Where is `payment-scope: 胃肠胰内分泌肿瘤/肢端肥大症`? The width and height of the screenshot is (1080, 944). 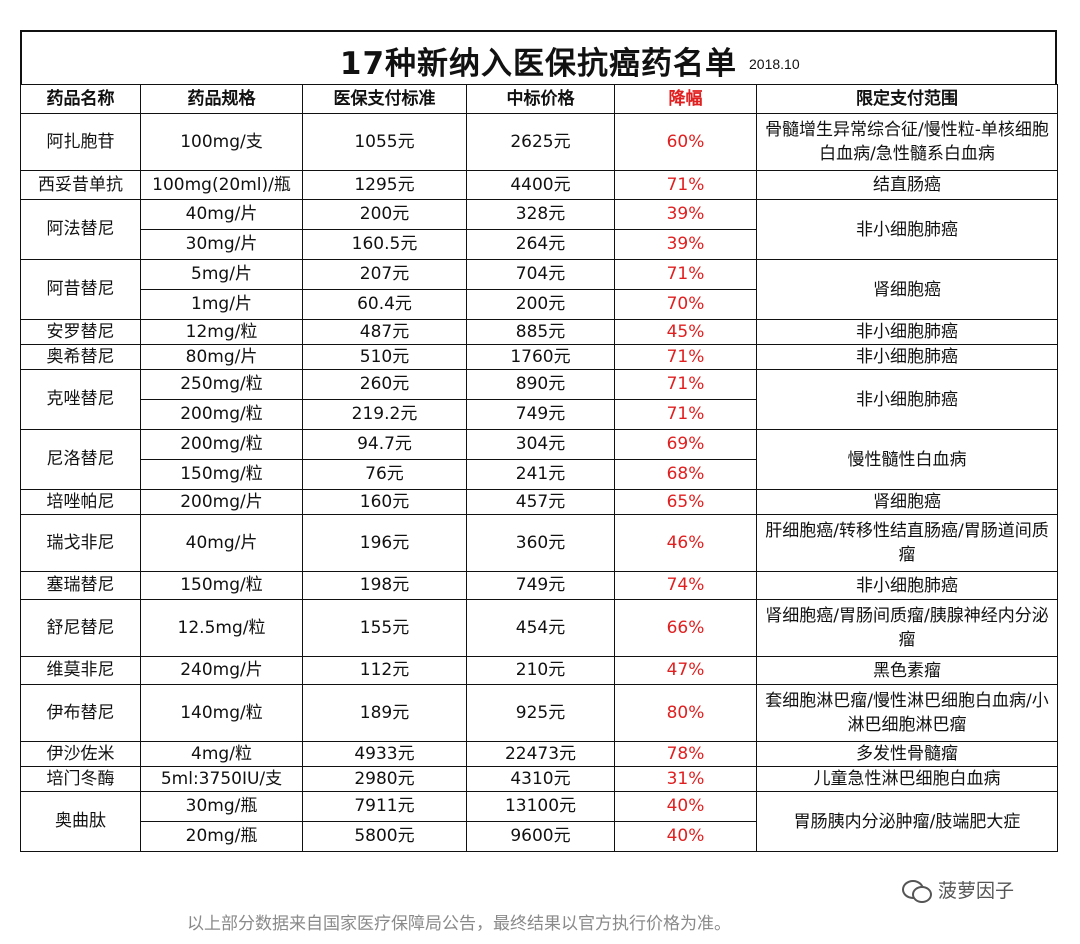 payment-scope: 胃肠胰内分泌肿瘤/肢端肥大症 is located at coordinates (907, 821).